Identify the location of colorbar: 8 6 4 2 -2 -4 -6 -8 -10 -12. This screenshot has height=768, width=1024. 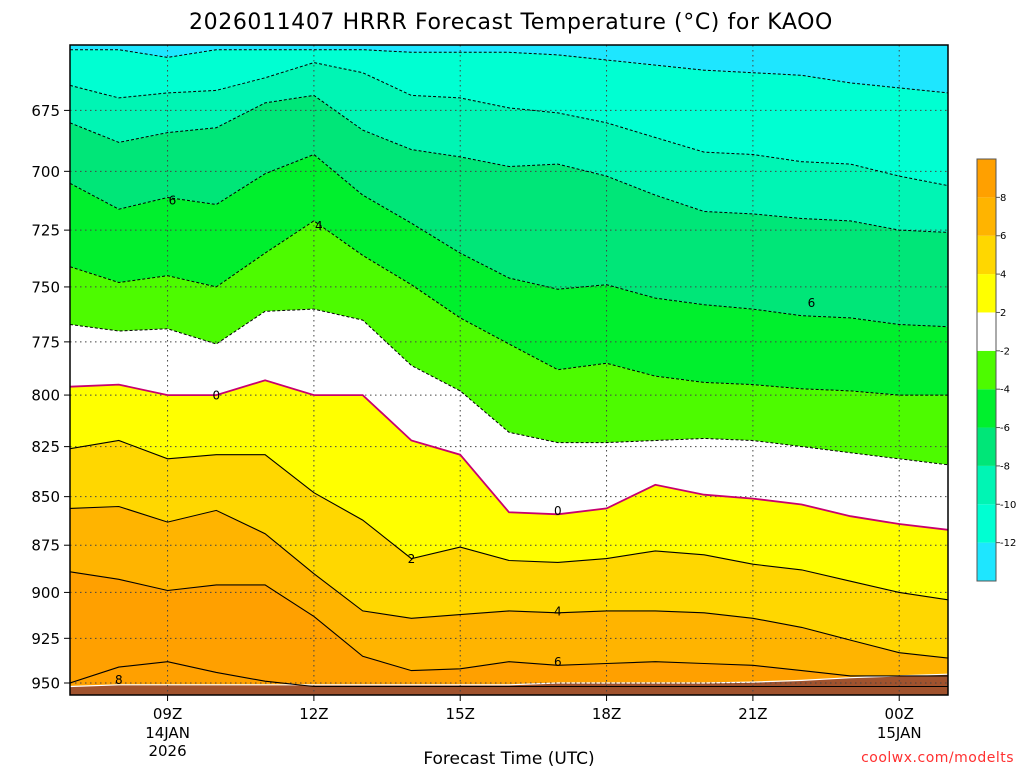
(996, 370).